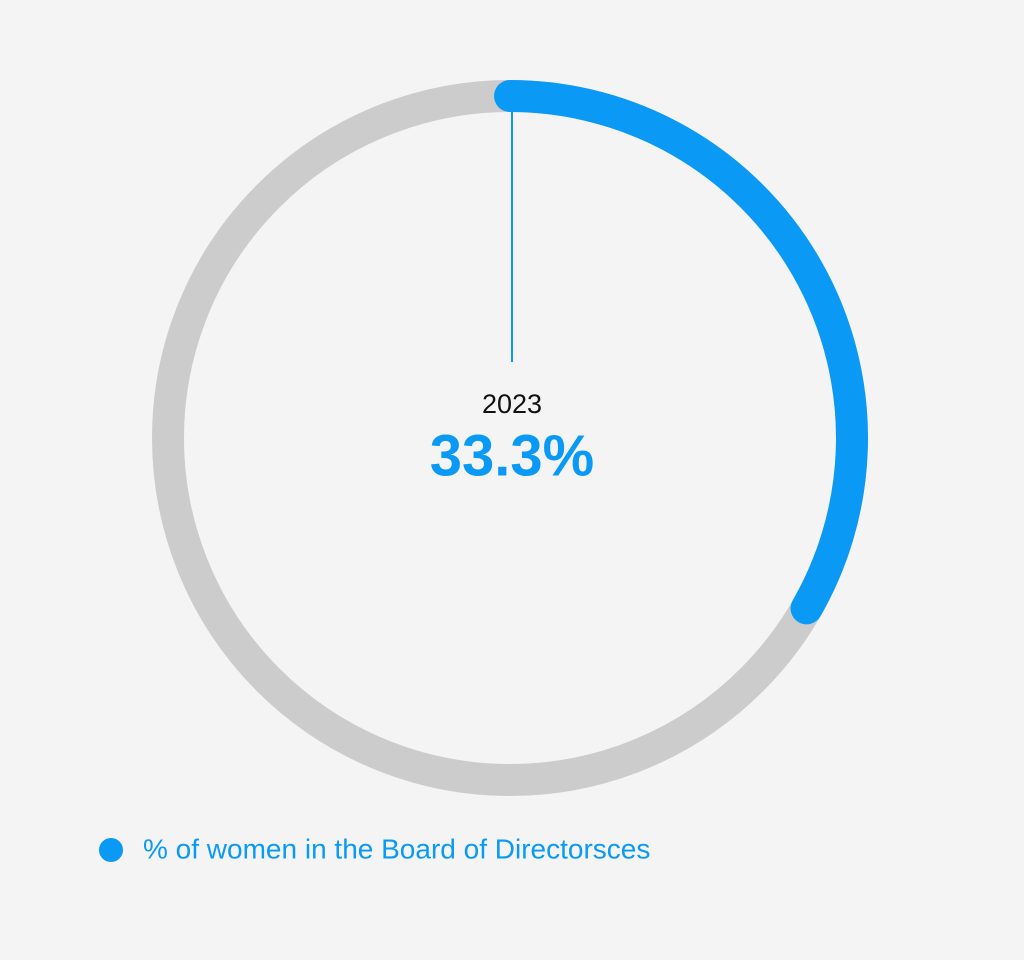 Image resolution: width=1024 pixels, height=960 pixels. I want to click on category-label: 2023, so click(512, 404).